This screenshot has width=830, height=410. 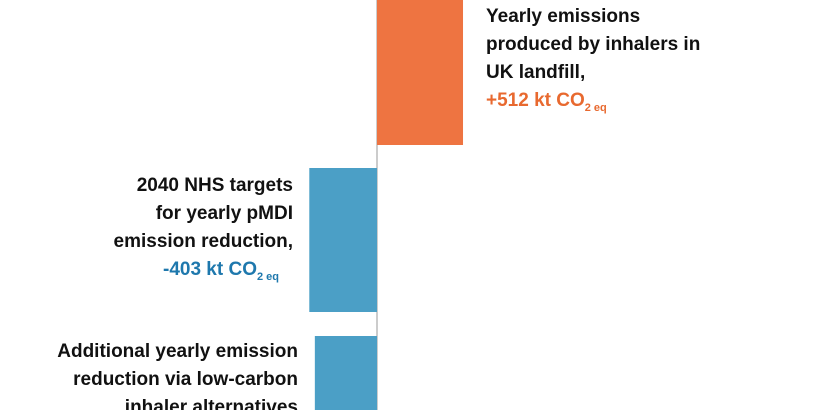 I want to click on category-label: Additional yearly emission, so click(x=177, y=351).